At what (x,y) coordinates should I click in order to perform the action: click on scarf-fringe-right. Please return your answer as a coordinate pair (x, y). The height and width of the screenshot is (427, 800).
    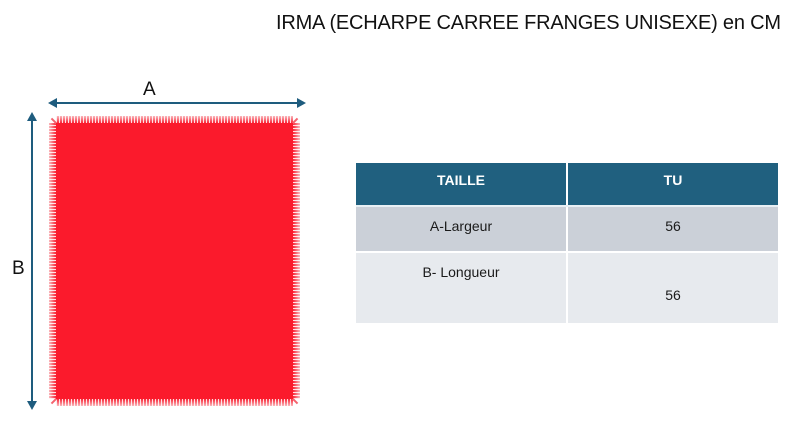
    Looking at the image, I should click on (296, 261).